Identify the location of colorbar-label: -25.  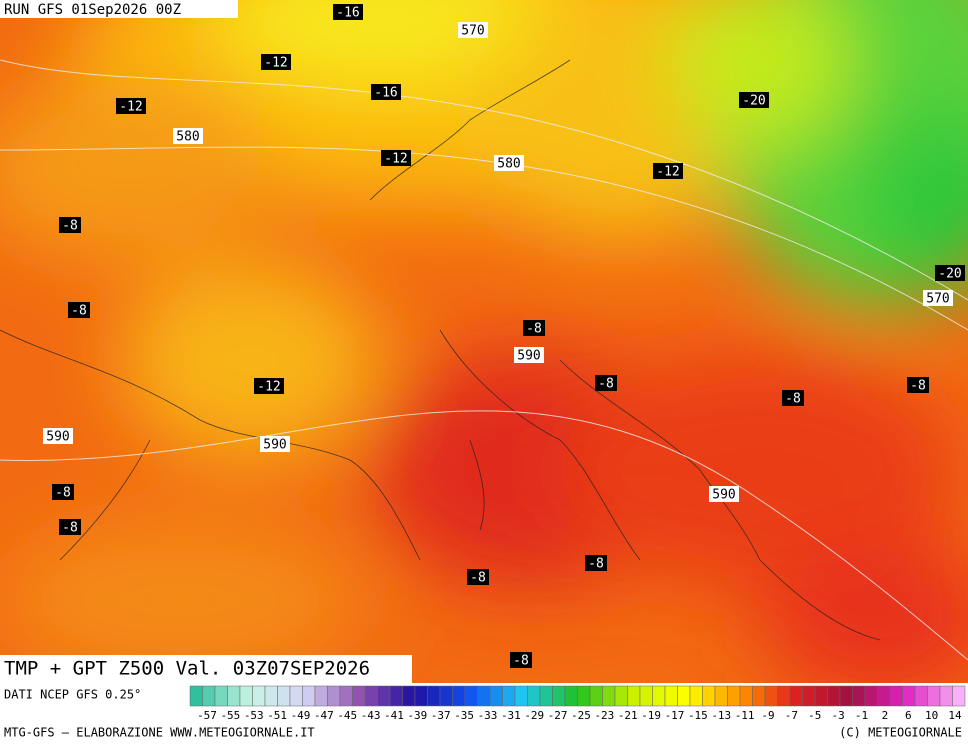
(581, 715).